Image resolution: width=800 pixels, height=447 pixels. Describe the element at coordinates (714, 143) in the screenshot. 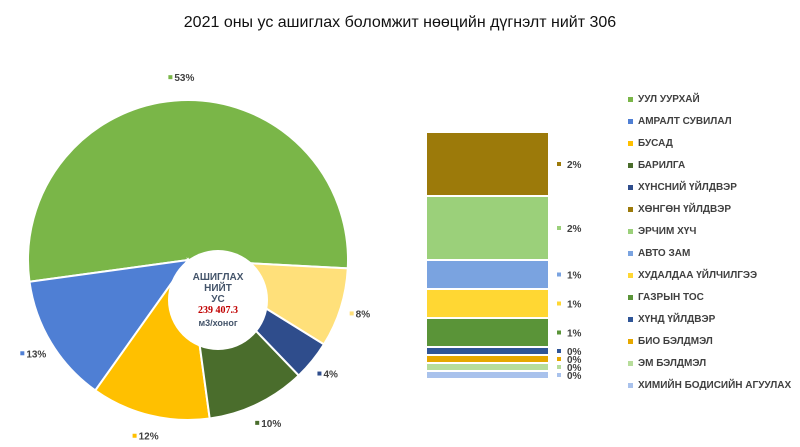

I see `legend-item: БУСАД` at that location.